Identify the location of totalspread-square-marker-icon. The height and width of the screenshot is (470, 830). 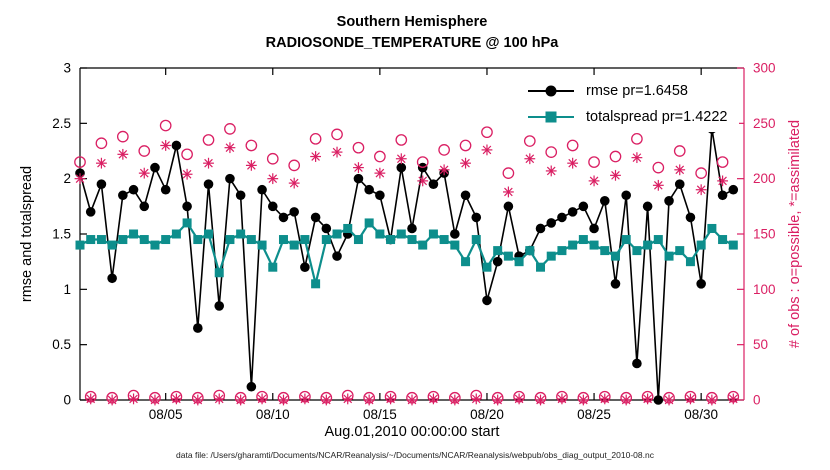
(551, 117).